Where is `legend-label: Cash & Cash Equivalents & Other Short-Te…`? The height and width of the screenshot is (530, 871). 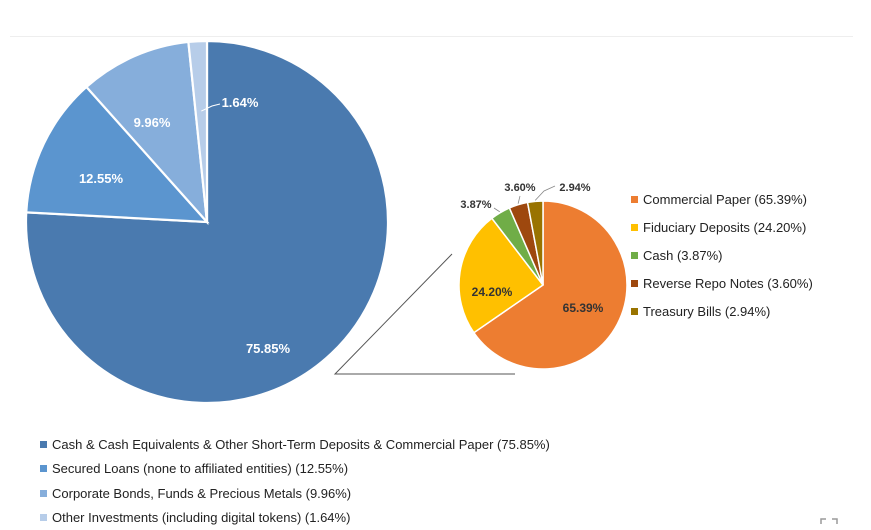 legend-label: Cash & Cash Equivalents & Other Short-Te… is located at coordinates (301, 444).